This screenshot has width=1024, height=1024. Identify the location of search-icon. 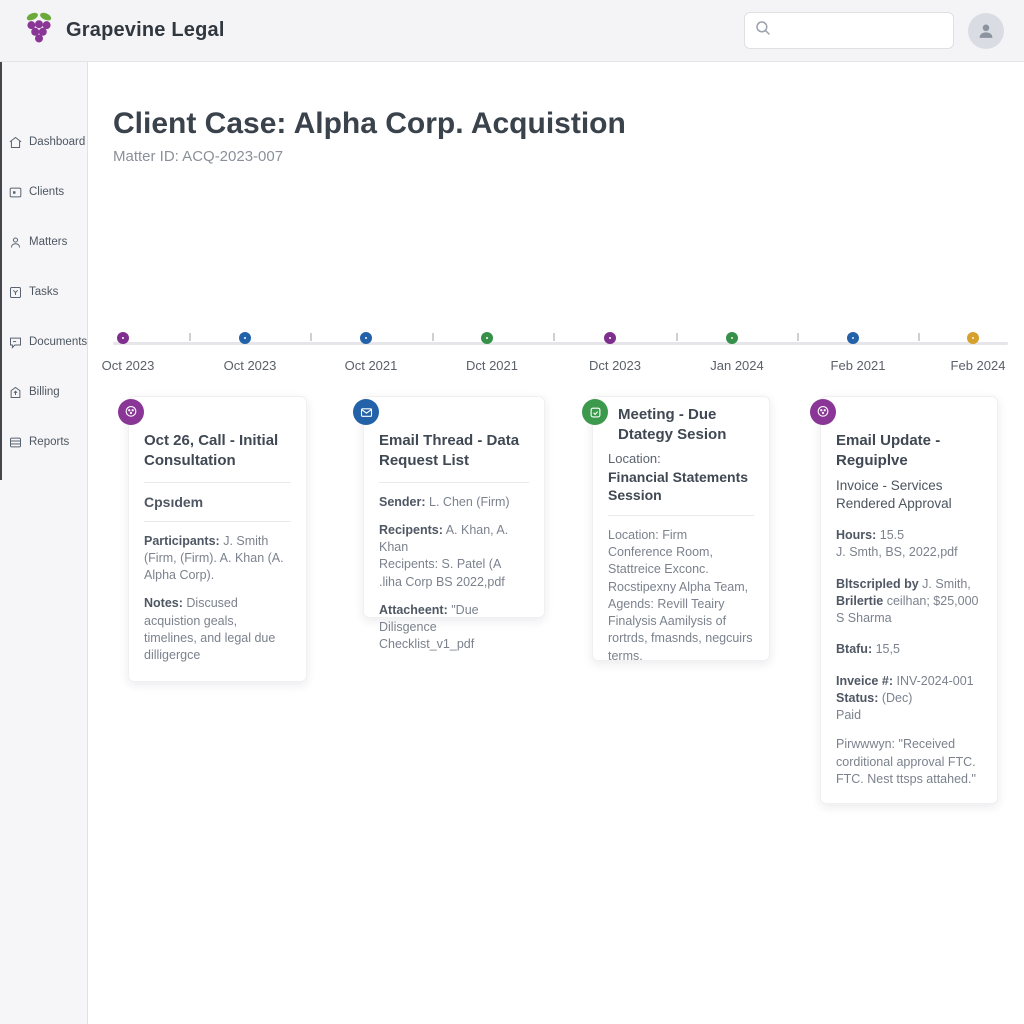
(763, 30).